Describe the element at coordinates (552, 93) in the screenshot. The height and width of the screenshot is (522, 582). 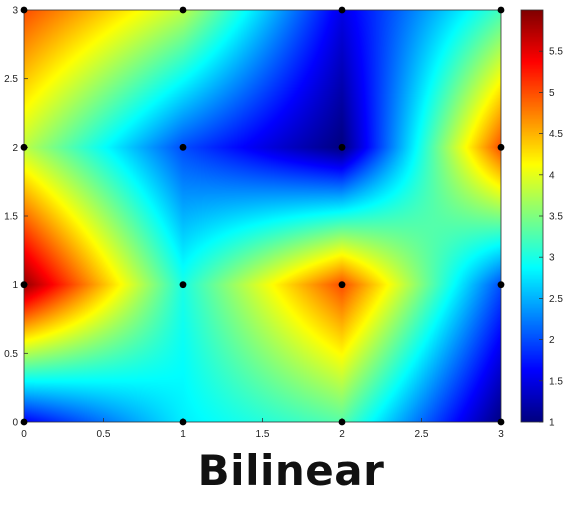
I see `colorbar-tick-label: 5` at that location.